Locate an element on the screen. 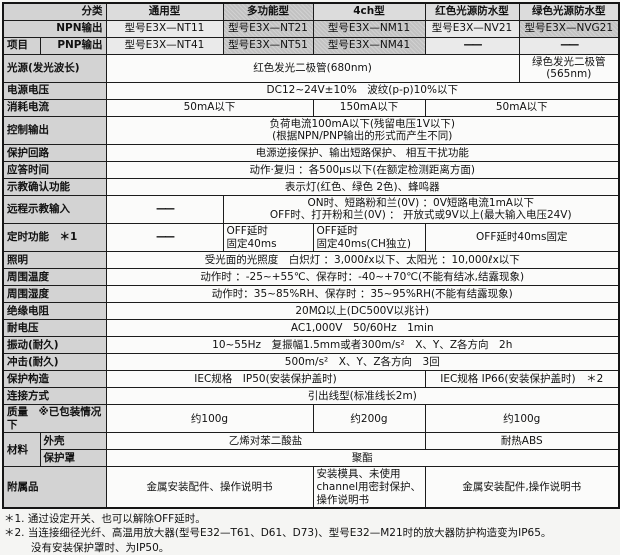  row-label-dielectric-strength: 耐电压 is located at coordinates (54, 328).